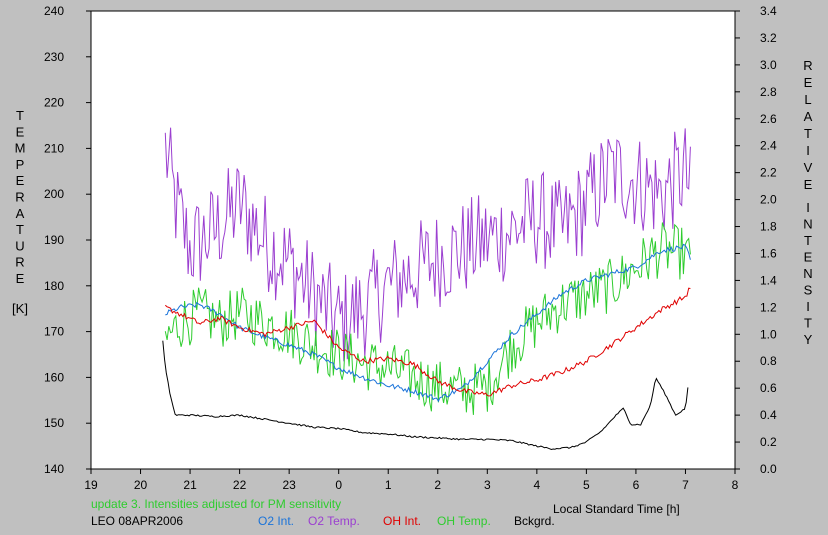 This screenshot has width=828, height=535. Describe the element at coordinates (289, 485) in the screenshot. I see `x-tick-label: 23` at that location.